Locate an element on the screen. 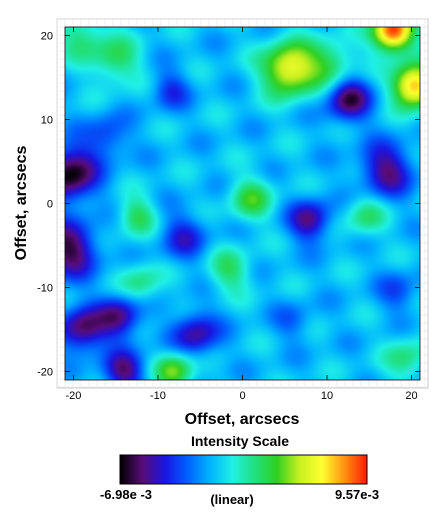 The image size is (447, 529). colorbar-scale-label: (linear) is located at coordinates (231, 499).